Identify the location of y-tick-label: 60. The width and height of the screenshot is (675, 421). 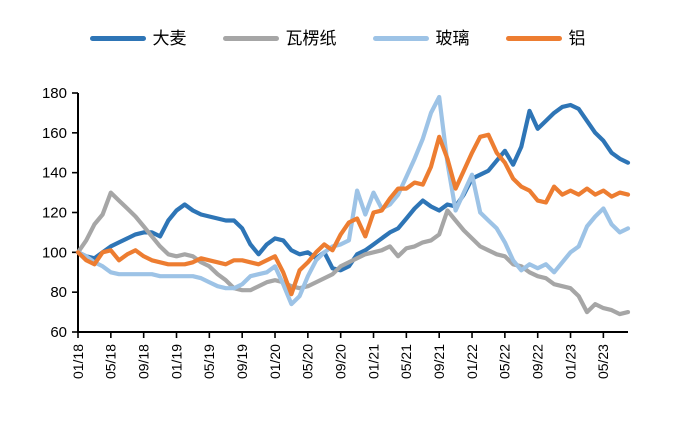
(58, 332).